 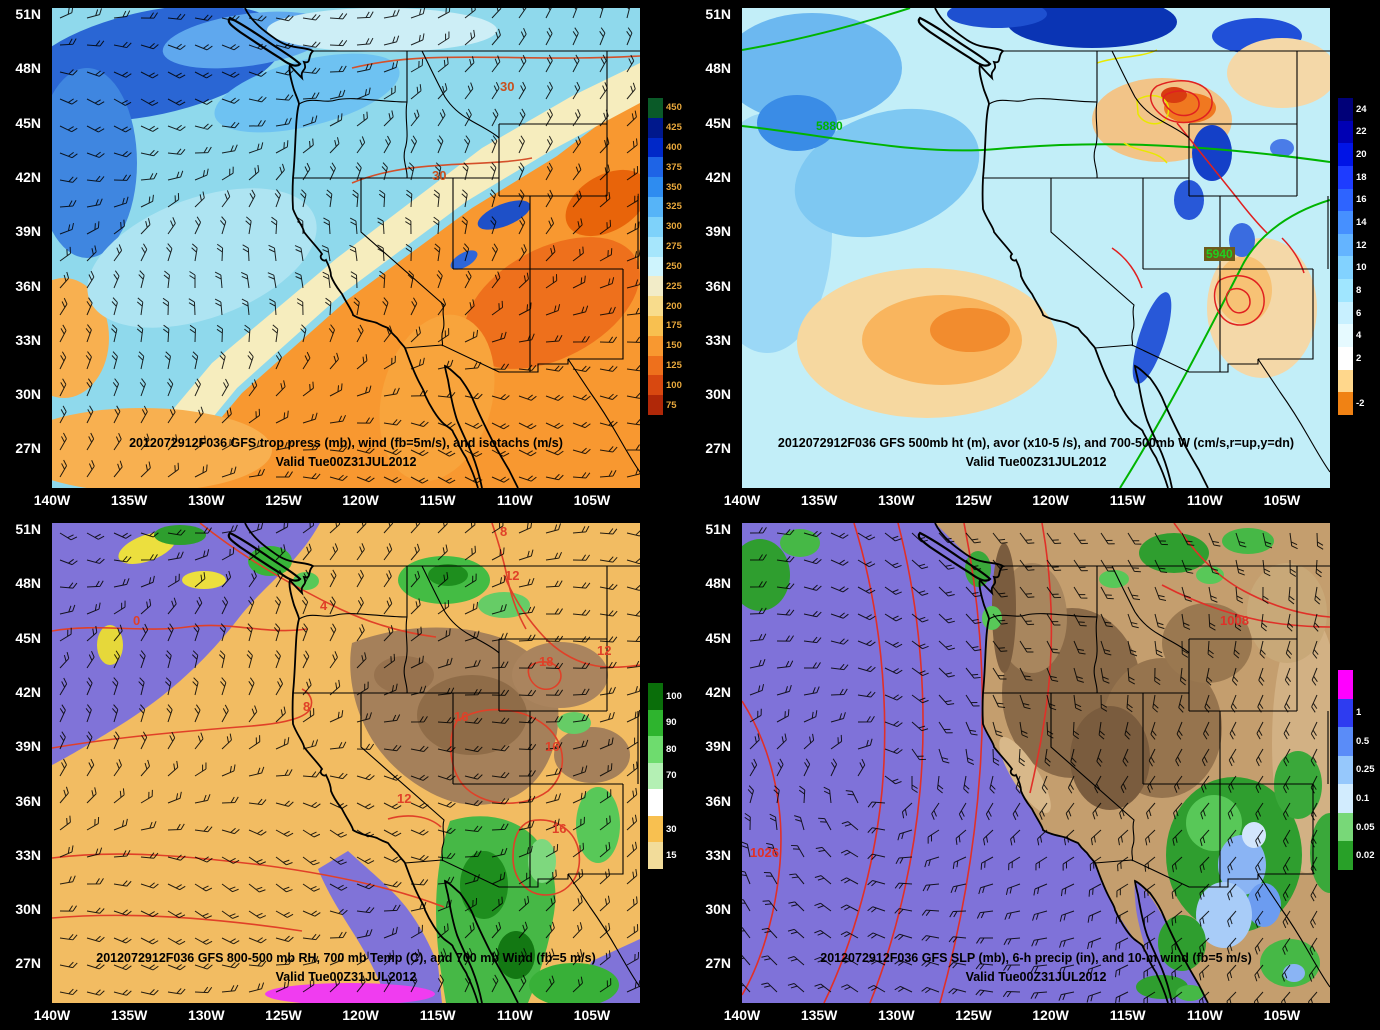 What do you see at coordinates (1359, 290) in the screenshot?
I see `colorbar-label: 8` at bounding box center [1359, 290].